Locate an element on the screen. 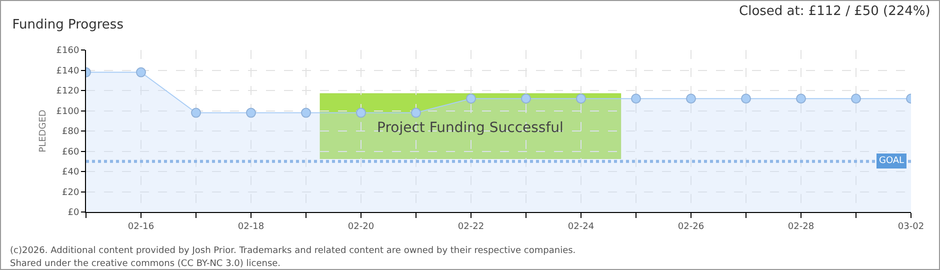 The height and width of the screenshot is (270, 940). ref-line-label: GOAL is located at coordinates (891, 161).